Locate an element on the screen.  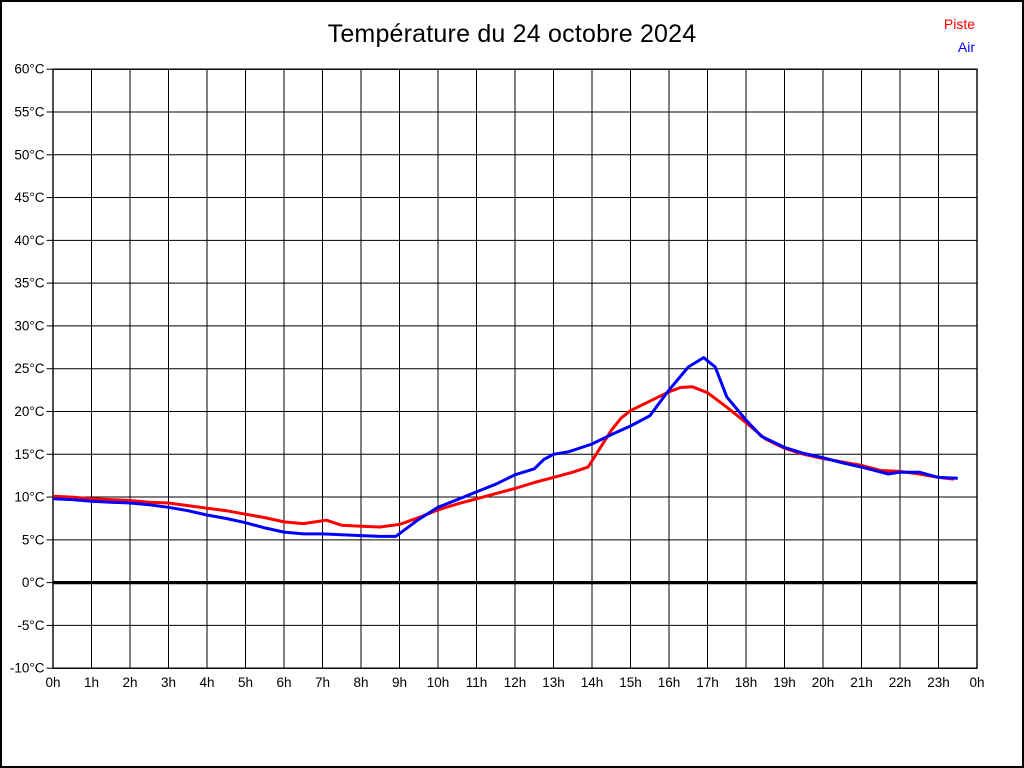
legend-item-piste: Piste is located at coordinates (959, 24).